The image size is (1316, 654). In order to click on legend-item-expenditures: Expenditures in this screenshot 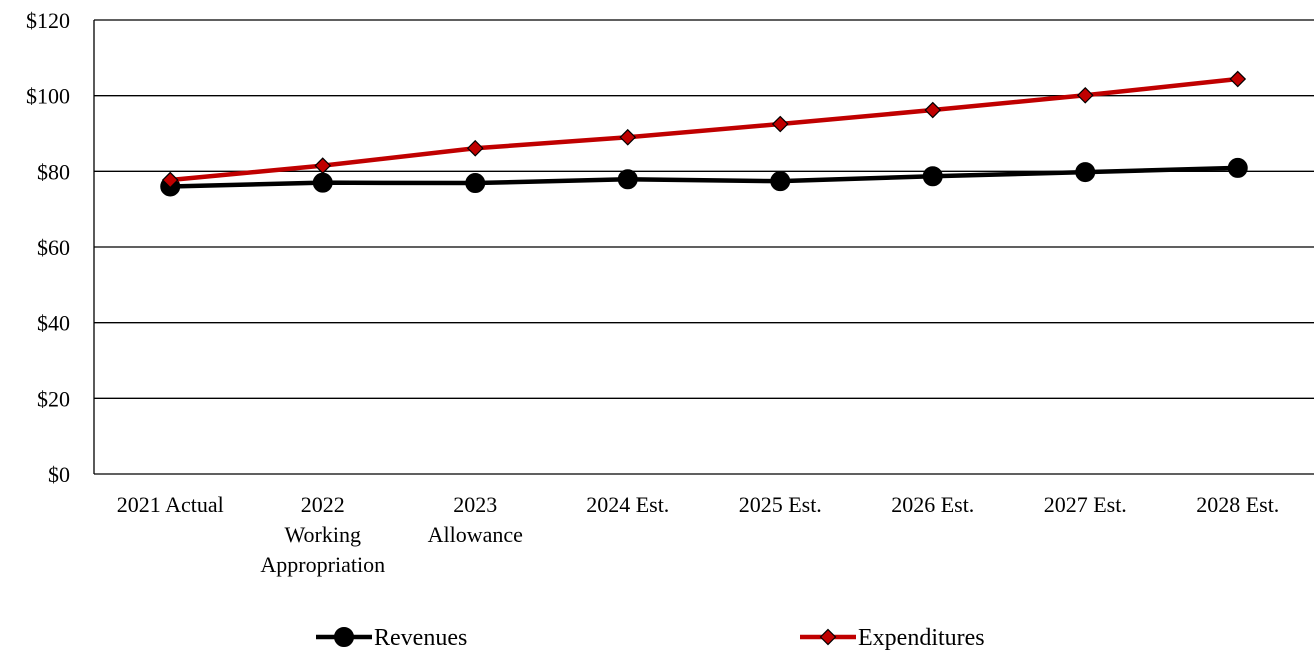, I will do `click(892, 638)`.